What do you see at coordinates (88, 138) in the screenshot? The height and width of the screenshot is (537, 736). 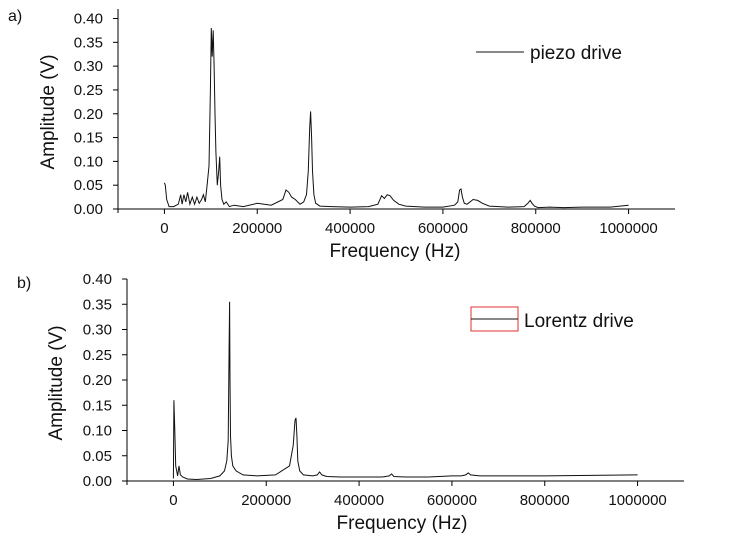 I see `panel-a-y-tick-label: 0.15` at bounding box center [88, 138].